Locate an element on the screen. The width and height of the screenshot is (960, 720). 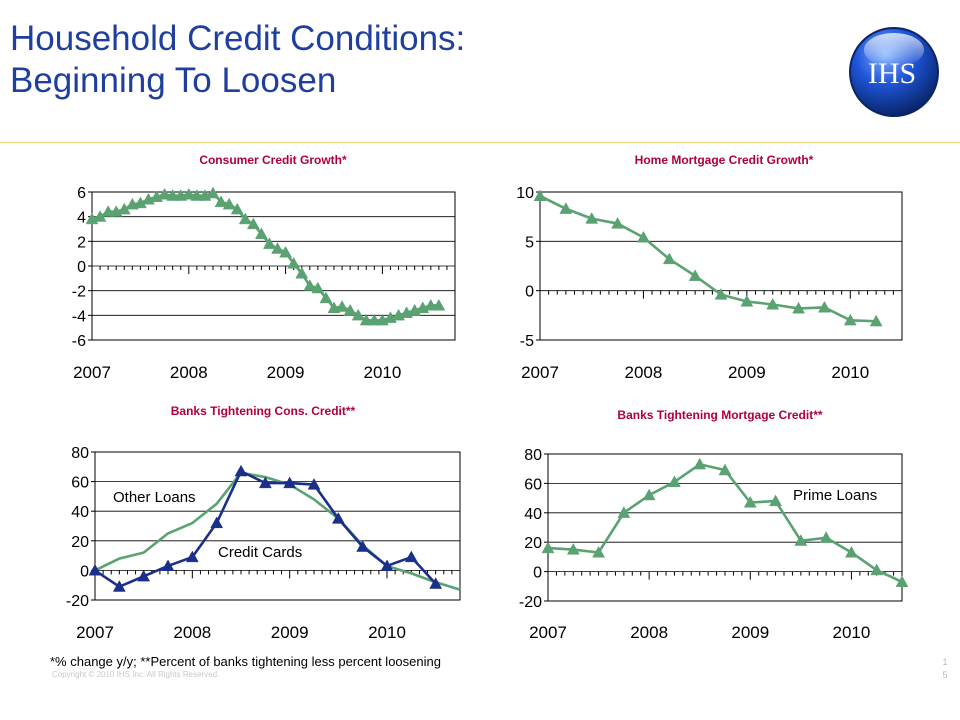
chart-banks_mort-x-tick-label: 2010 is located at coordinates (852, 632).